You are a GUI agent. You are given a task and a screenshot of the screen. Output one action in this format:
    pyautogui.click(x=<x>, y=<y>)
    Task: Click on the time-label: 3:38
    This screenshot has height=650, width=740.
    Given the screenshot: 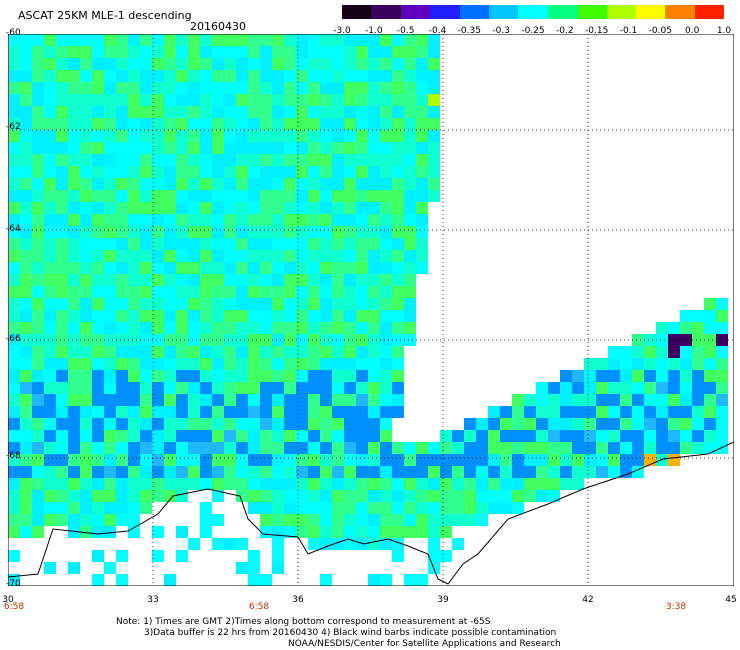 What is the action you would take?
    pyautogui.click(x=676, y=607)
    